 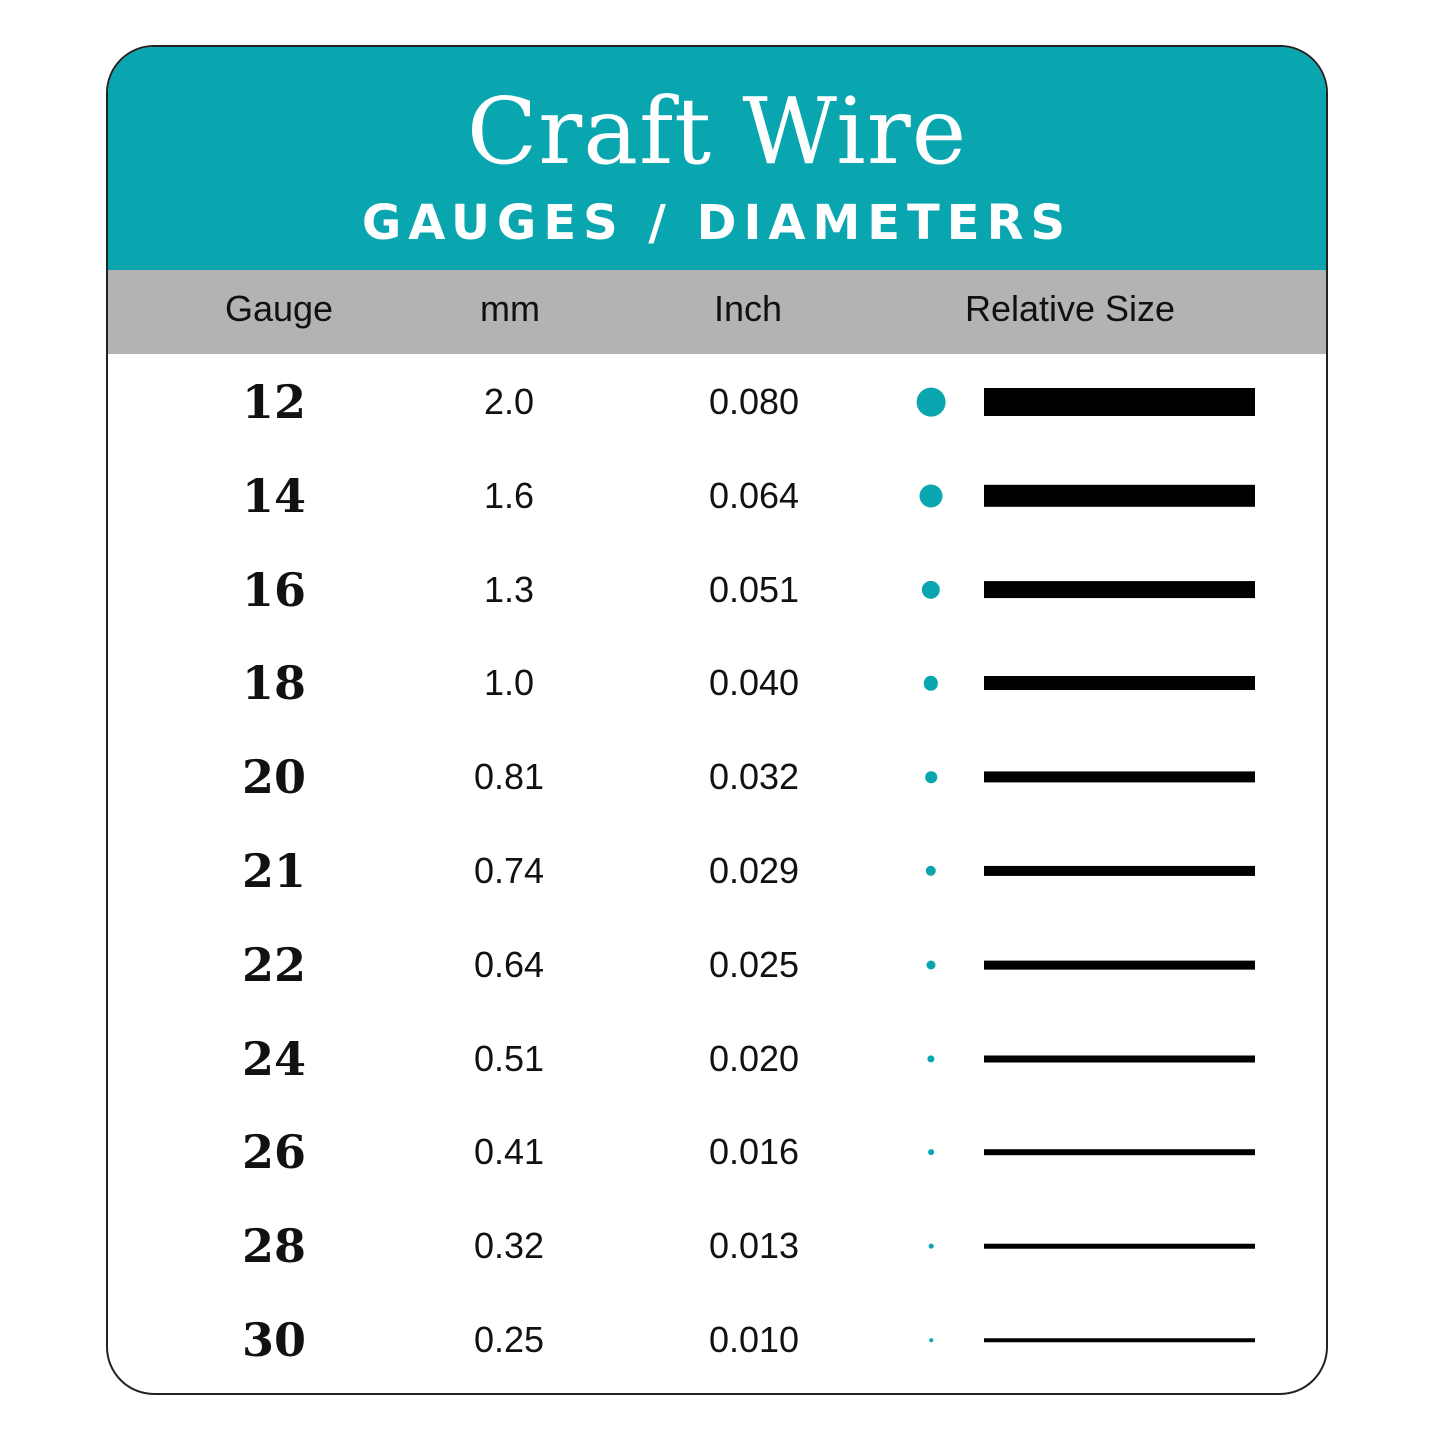 I want to click on gauge-value: 14, so click(x=274, y=495).